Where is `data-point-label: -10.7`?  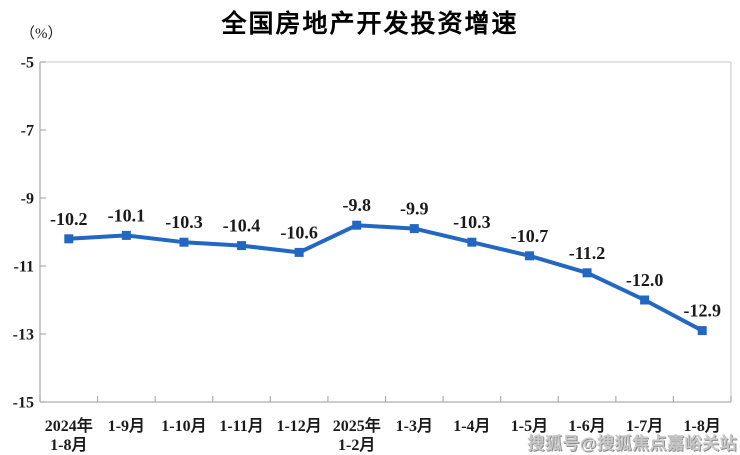 data-point-label: -10.7 is located at coordinates (530, 236).